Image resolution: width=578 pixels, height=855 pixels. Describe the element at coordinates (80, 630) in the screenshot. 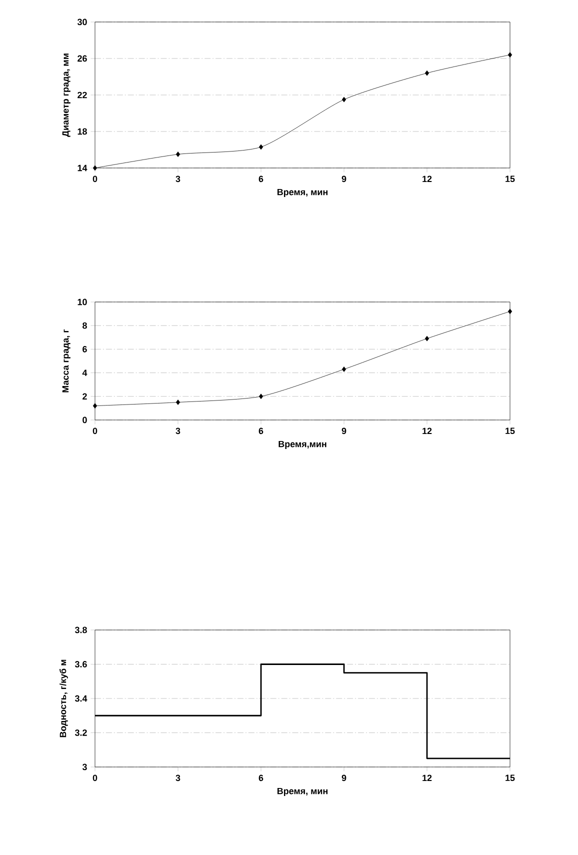

I see `y-tick-label: 3.8` at that location.